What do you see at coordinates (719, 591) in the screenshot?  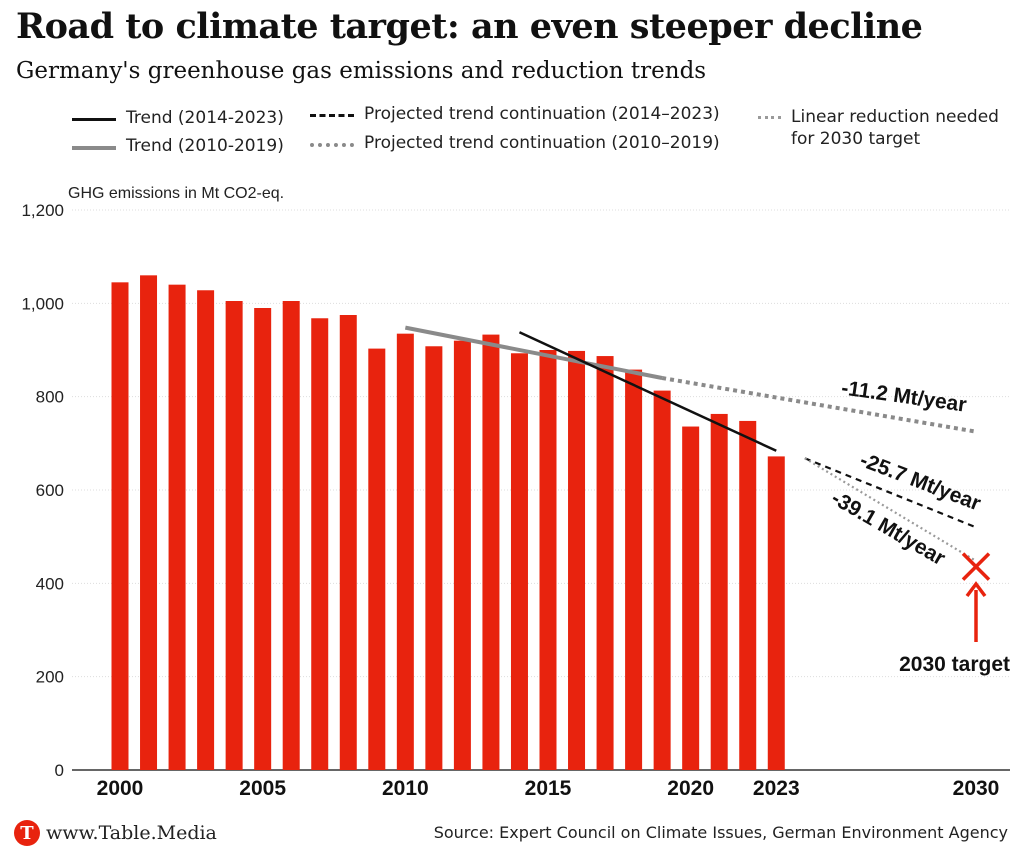 I see `bar-2021` at bounding box center [719, 591].